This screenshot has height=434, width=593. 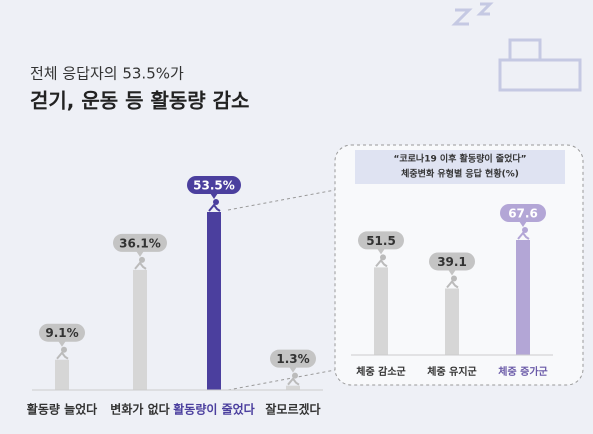 I want to click on subtitle: 전체 응답자의 53.5%가, so click(x=107, y=74).